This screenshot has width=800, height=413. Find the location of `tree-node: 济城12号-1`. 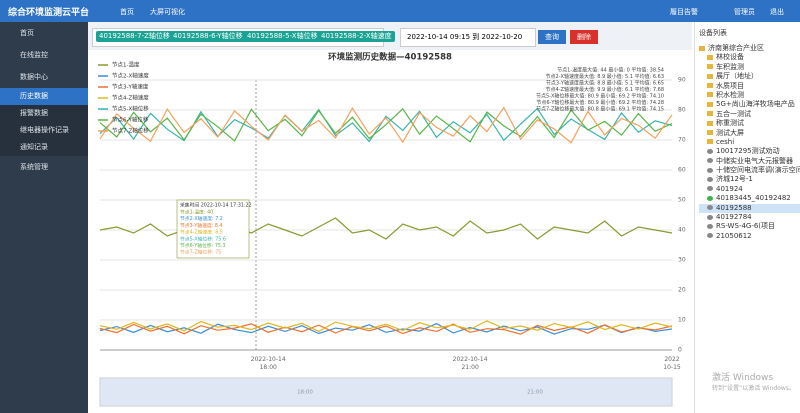

tree-node: 济城12号-1 is located at coordinates (749, 179).